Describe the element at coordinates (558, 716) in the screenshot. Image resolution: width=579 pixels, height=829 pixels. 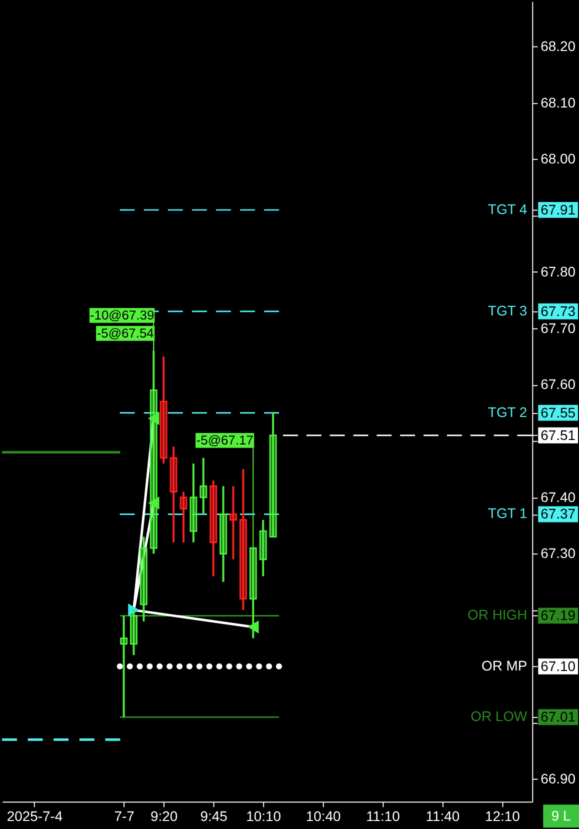
I see `y-tick-label: 67.01` at that location.